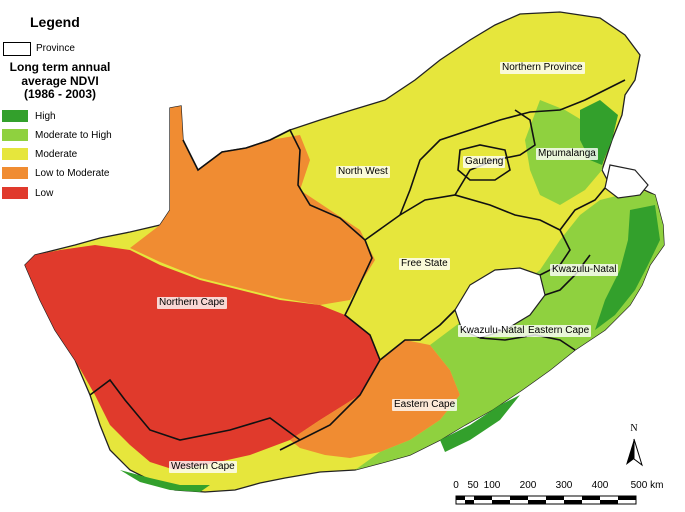 Image resolution: width=685 pixels, height=512 pixels. I want to click on province-outline-swatch, so click(17, 49).